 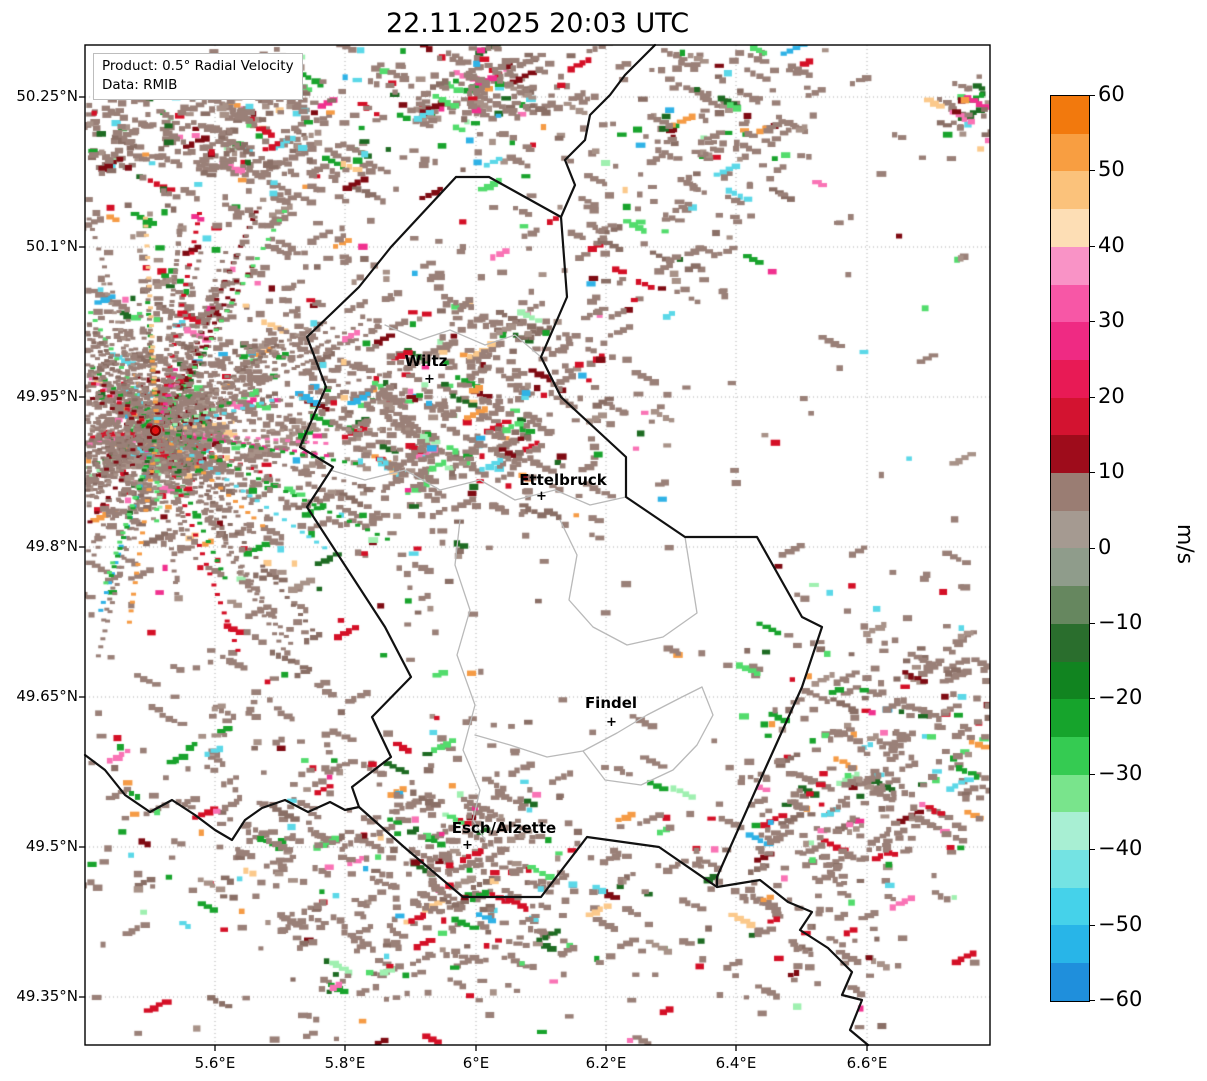 I want to click on colorbar-tick-label: −50, so click(x=1120, y=923).